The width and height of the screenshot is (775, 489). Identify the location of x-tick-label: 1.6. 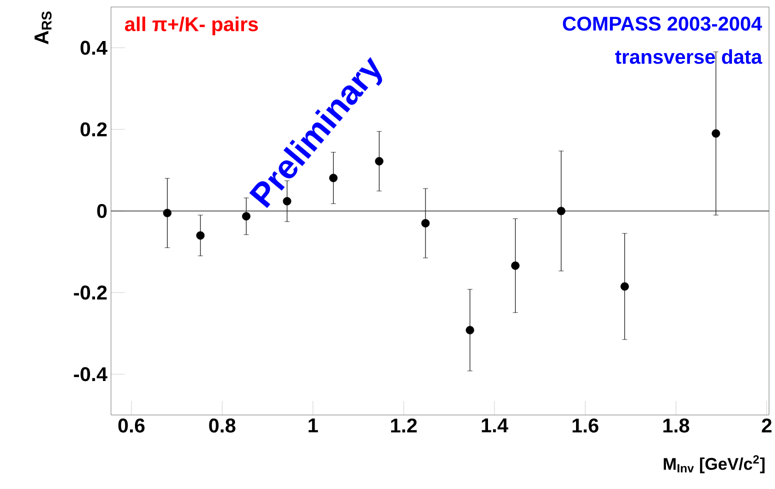
(585, 425).